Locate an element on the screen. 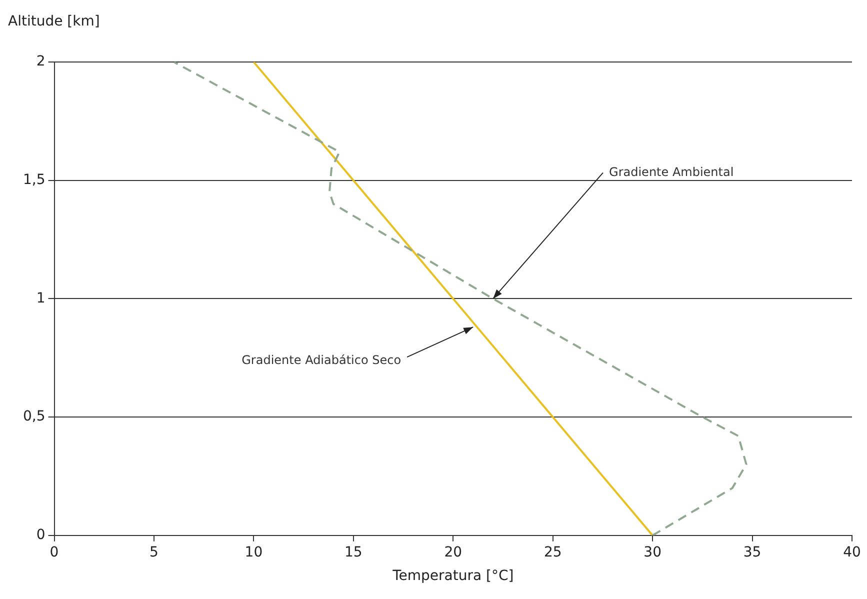 The image size is (867, 599). x-tick-label: 0 is located at coordinates (54, 552).